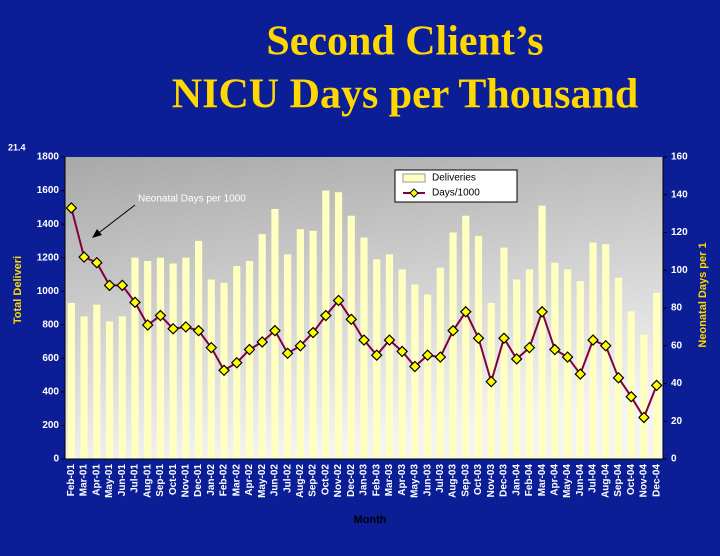 Image resolution: width=720 pixels, height=556 pixels. I want to click on y2-tick-label: 100, so click(679, 270).